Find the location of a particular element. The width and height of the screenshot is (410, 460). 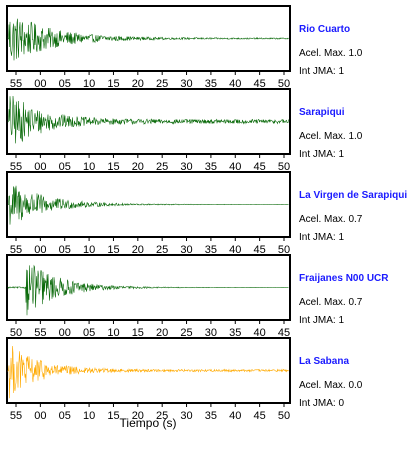

jma-intensity-label: Int JMA: 0 is located at coordinates (321, 403).